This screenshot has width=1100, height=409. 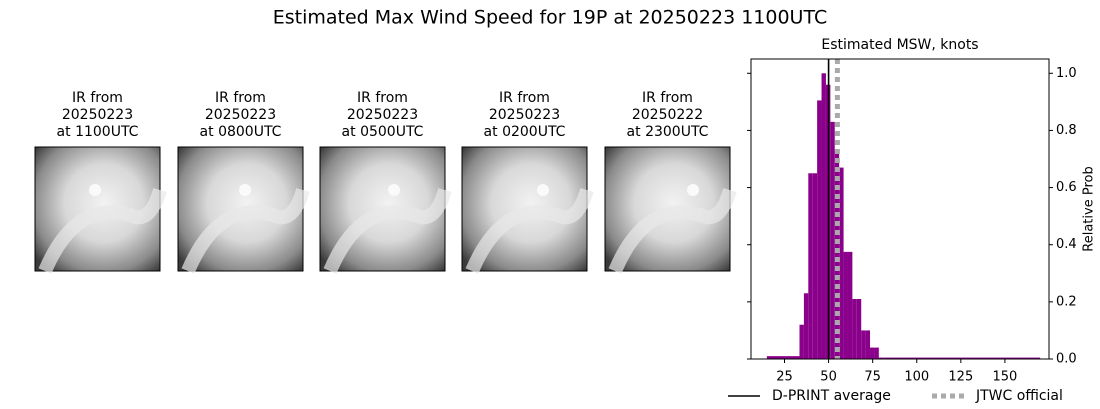 What do you see at coordinates (872, 377) in the screenshot?
I see `x-tick-label: 75` at bounding box center [872, 377].